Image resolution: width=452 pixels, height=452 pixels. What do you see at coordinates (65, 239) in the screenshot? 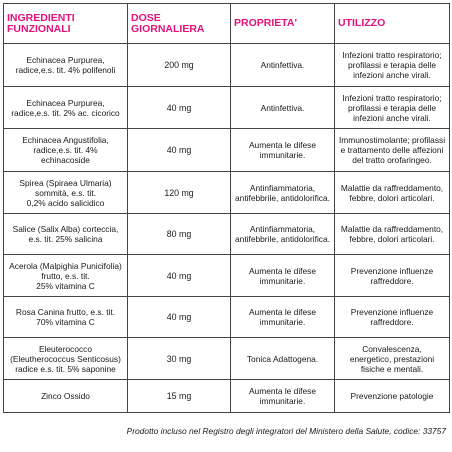
I see `ingredient-cell-line: e.s. tit. 25% salicina` at bounding box center [65, 239].